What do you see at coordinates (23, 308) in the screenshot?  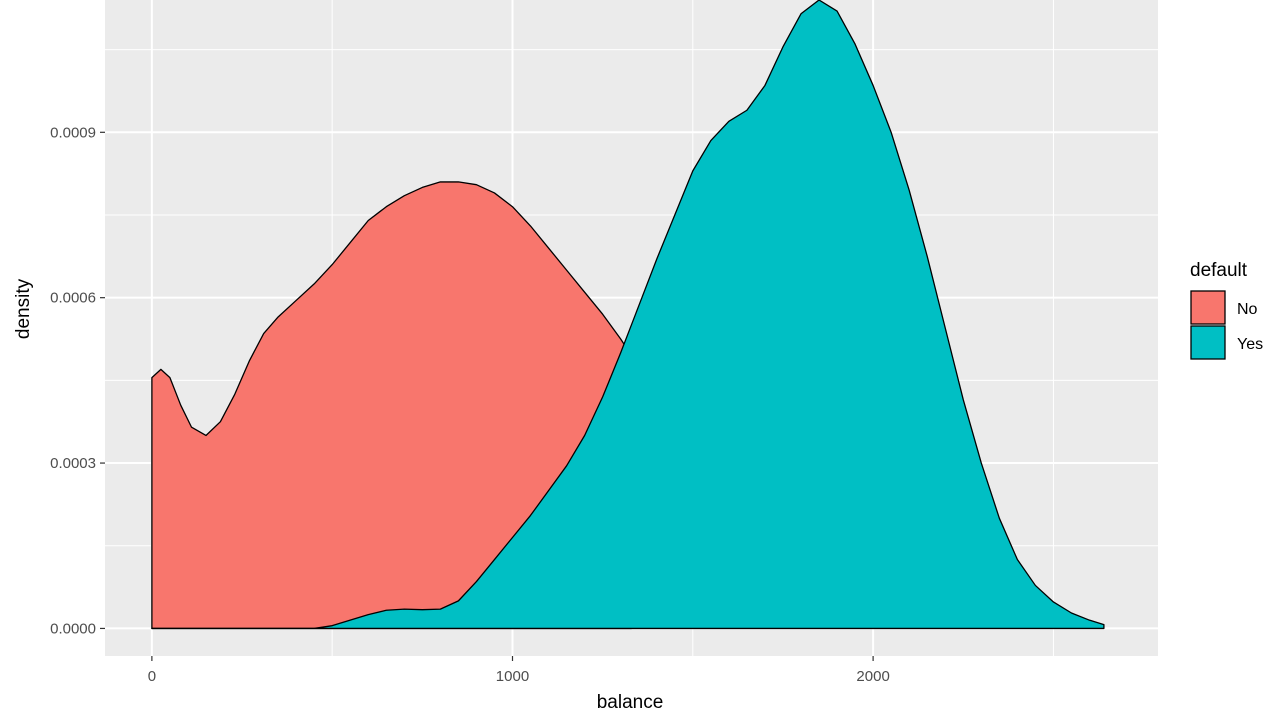 I see `y-axis-title: density` at bounding box center [23, 308].